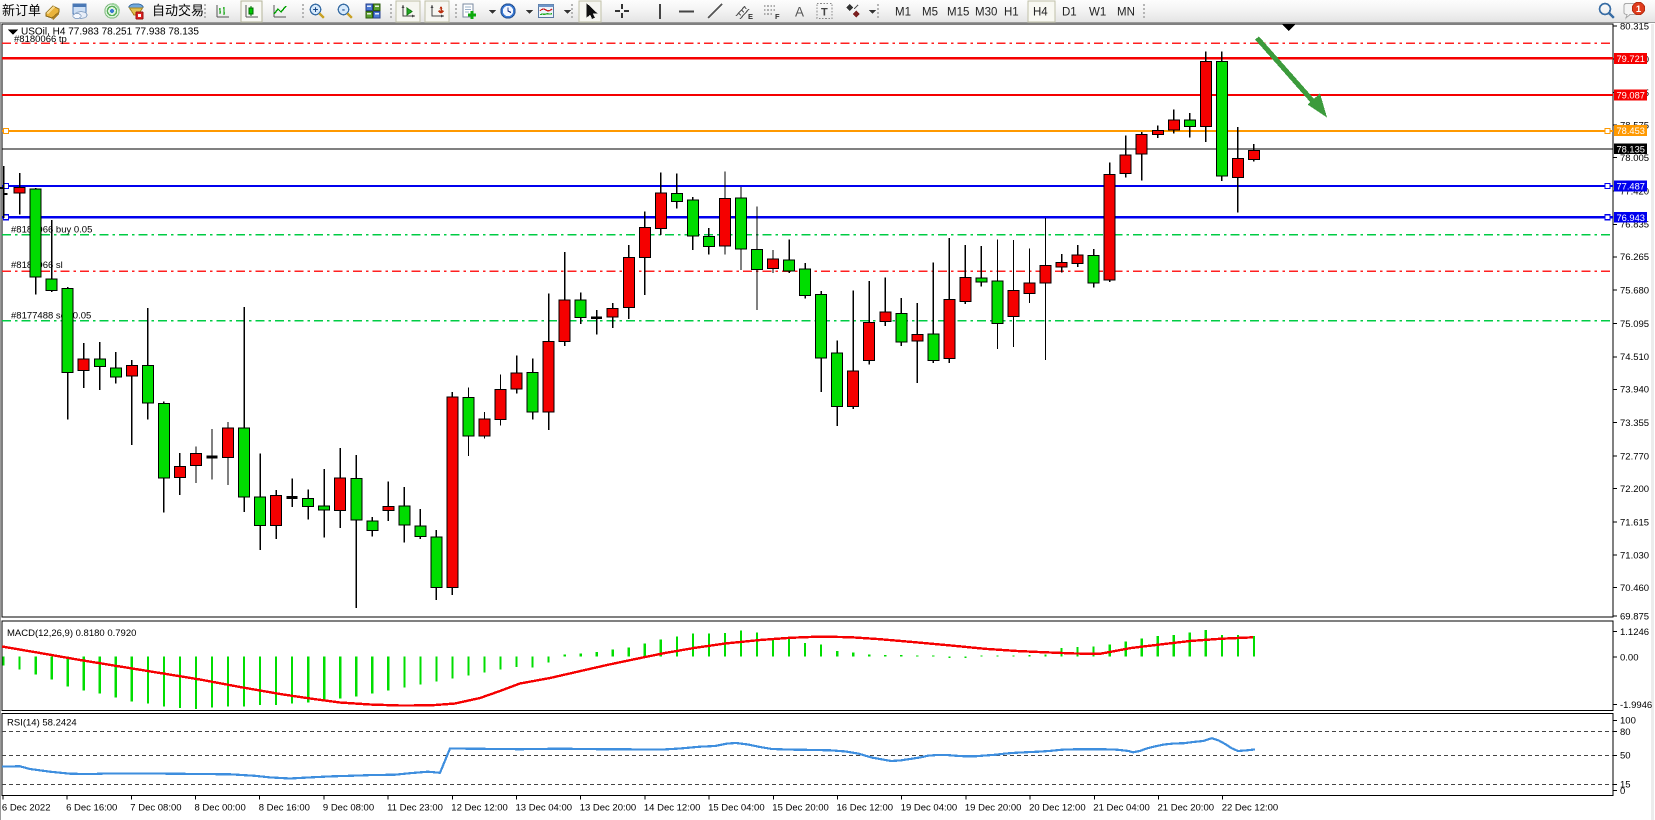 This screenshot has width=1655, height=820. Describe the element at coordinates (479, 808) in the screenshot. I see `svg-text: 12 Dec 12:00` at that location.